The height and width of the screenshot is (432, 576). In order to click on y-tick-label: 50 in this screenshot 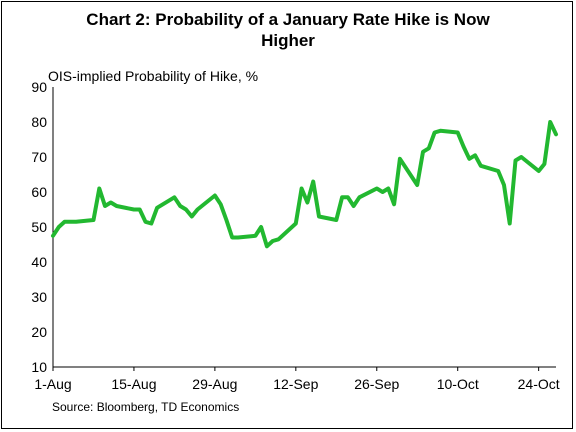, I will do `click(39, 227)`.